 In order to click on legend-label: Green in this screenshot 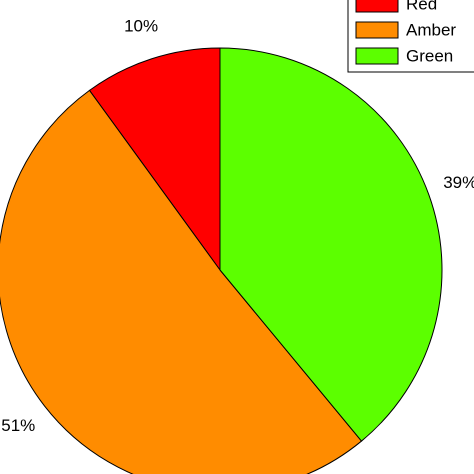, I will do `click(429, 55)`.